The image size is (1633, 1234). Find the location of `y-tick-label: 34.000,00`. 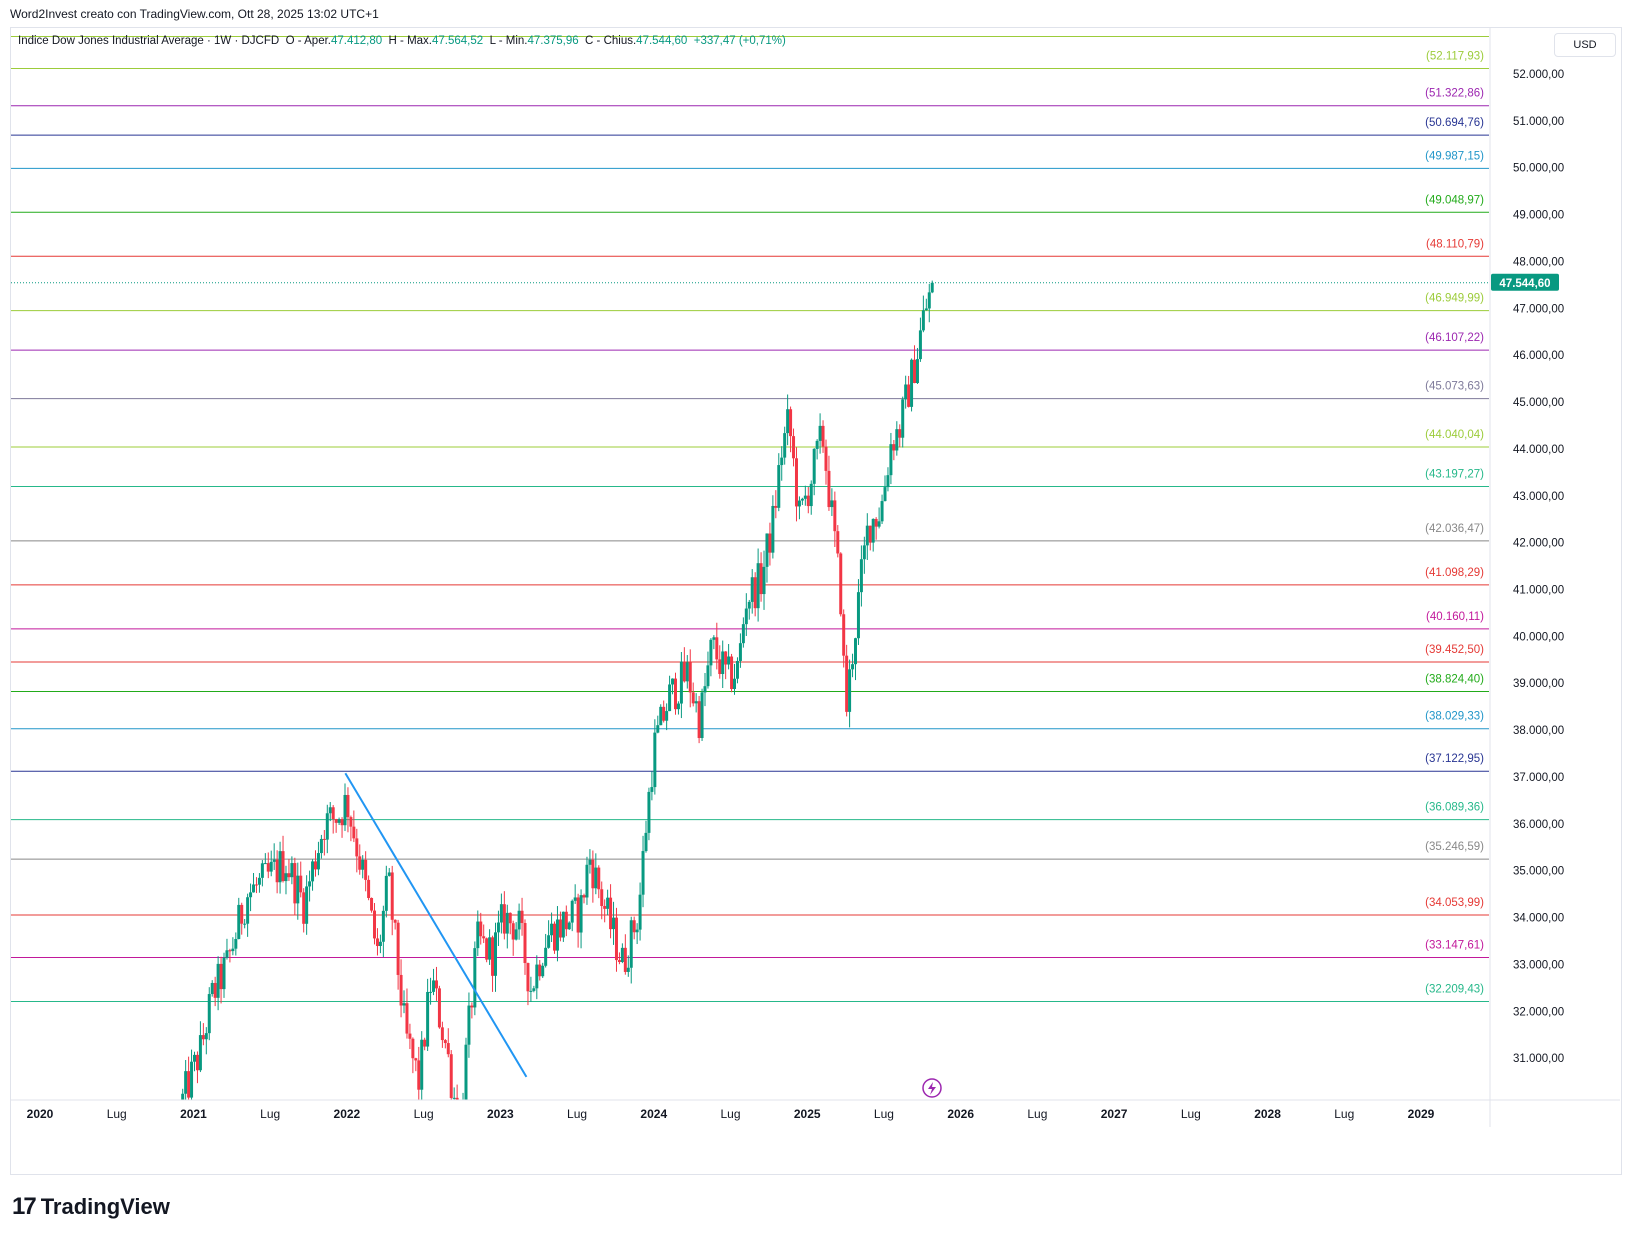

y-tick-label: 34.000,00 is located at coordinates (1538, 919).